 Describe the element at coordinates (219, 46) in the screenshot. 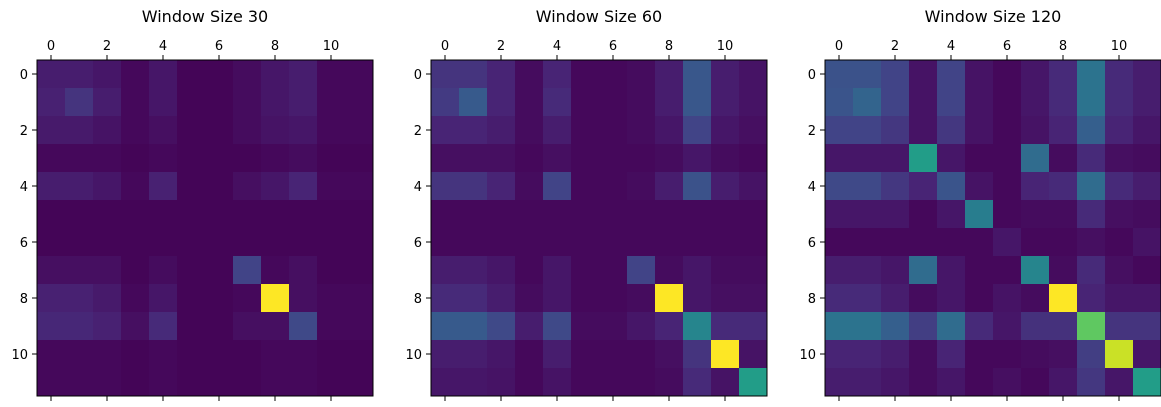

I see `x-tick-label: 6` at that location.